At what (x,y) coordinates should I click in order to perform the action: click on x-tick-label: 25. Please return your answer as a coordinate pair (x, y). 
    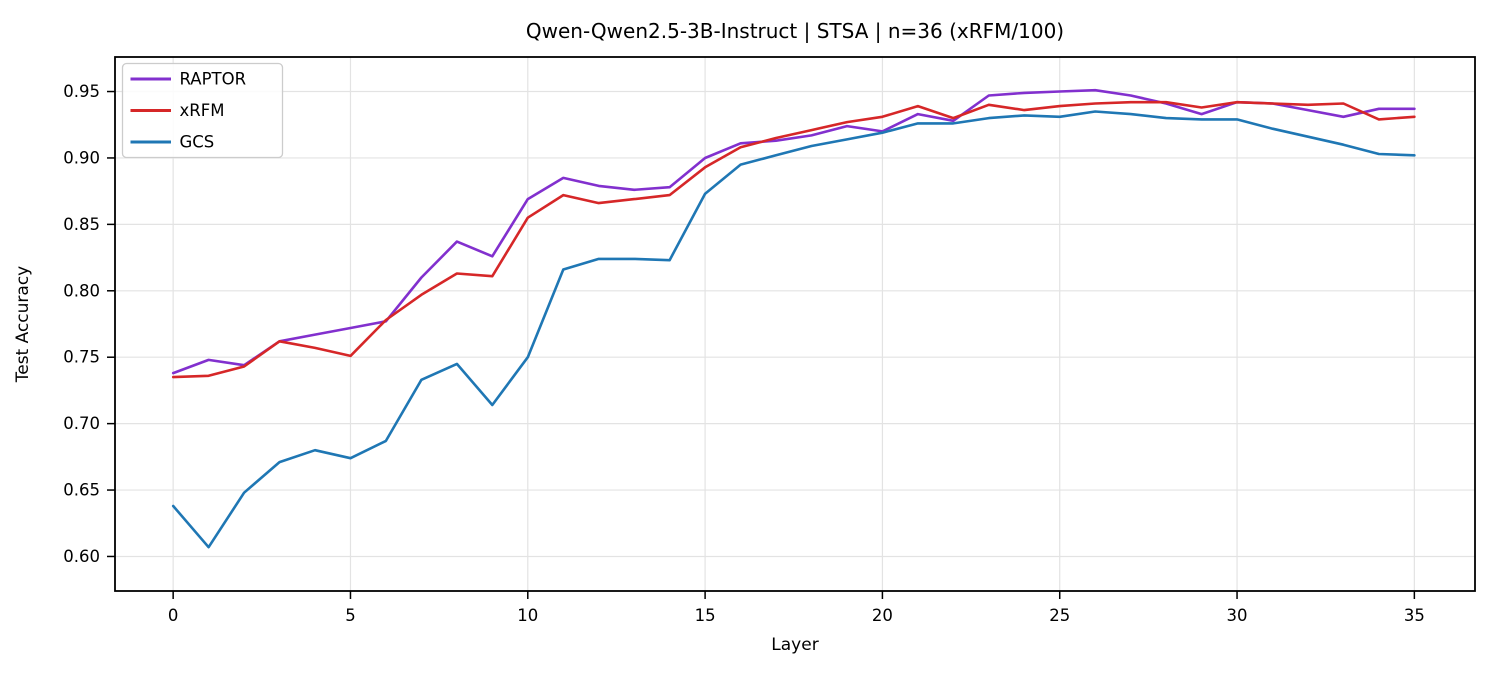
    Looking at the image, I should click on (1059, 615).